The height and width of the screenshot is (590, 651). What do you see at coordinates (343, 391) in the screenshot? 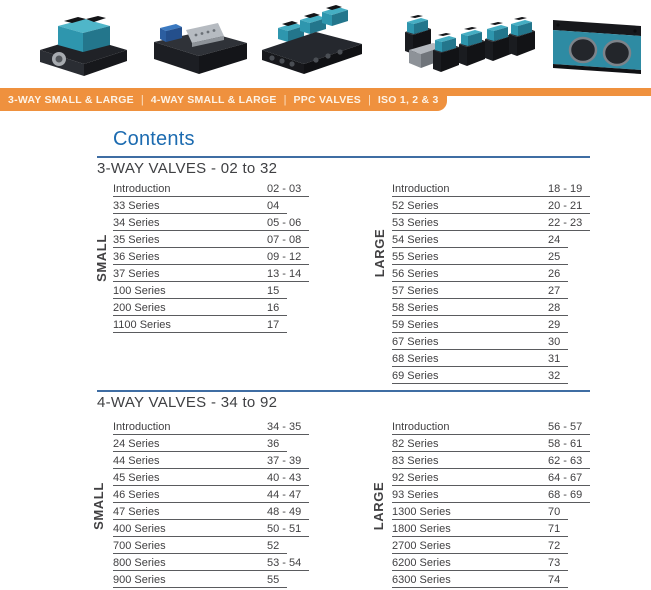
I see `divider-rule-middle` at bounding box center [343, 391].